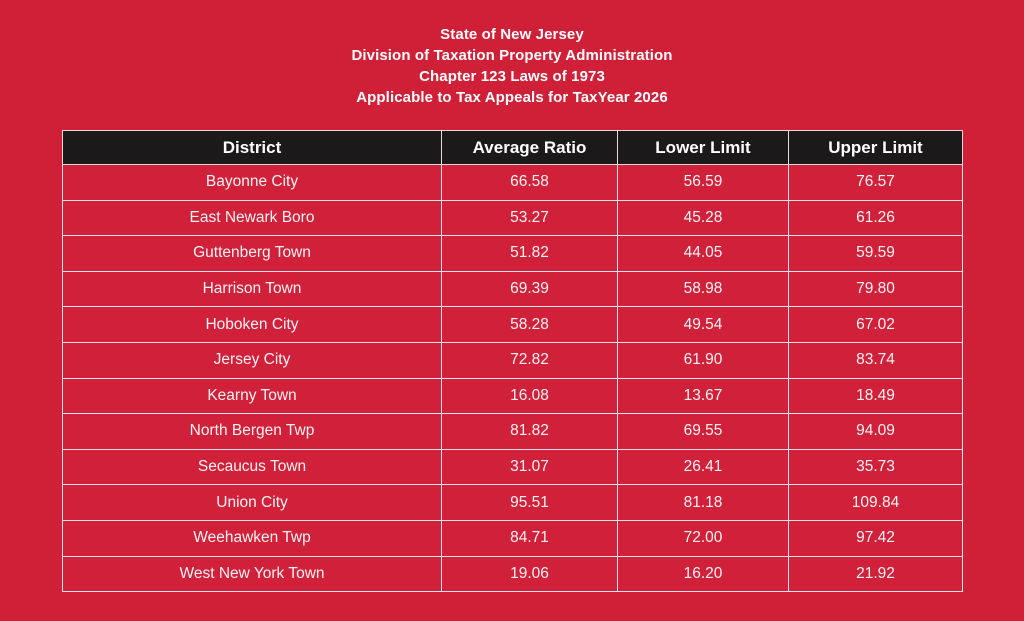 Image resolution: width=1024 pixels, height=621 pixels. I want to click on table-row: Jersey City 72.82 61.90 83.74, so click(512, 360).